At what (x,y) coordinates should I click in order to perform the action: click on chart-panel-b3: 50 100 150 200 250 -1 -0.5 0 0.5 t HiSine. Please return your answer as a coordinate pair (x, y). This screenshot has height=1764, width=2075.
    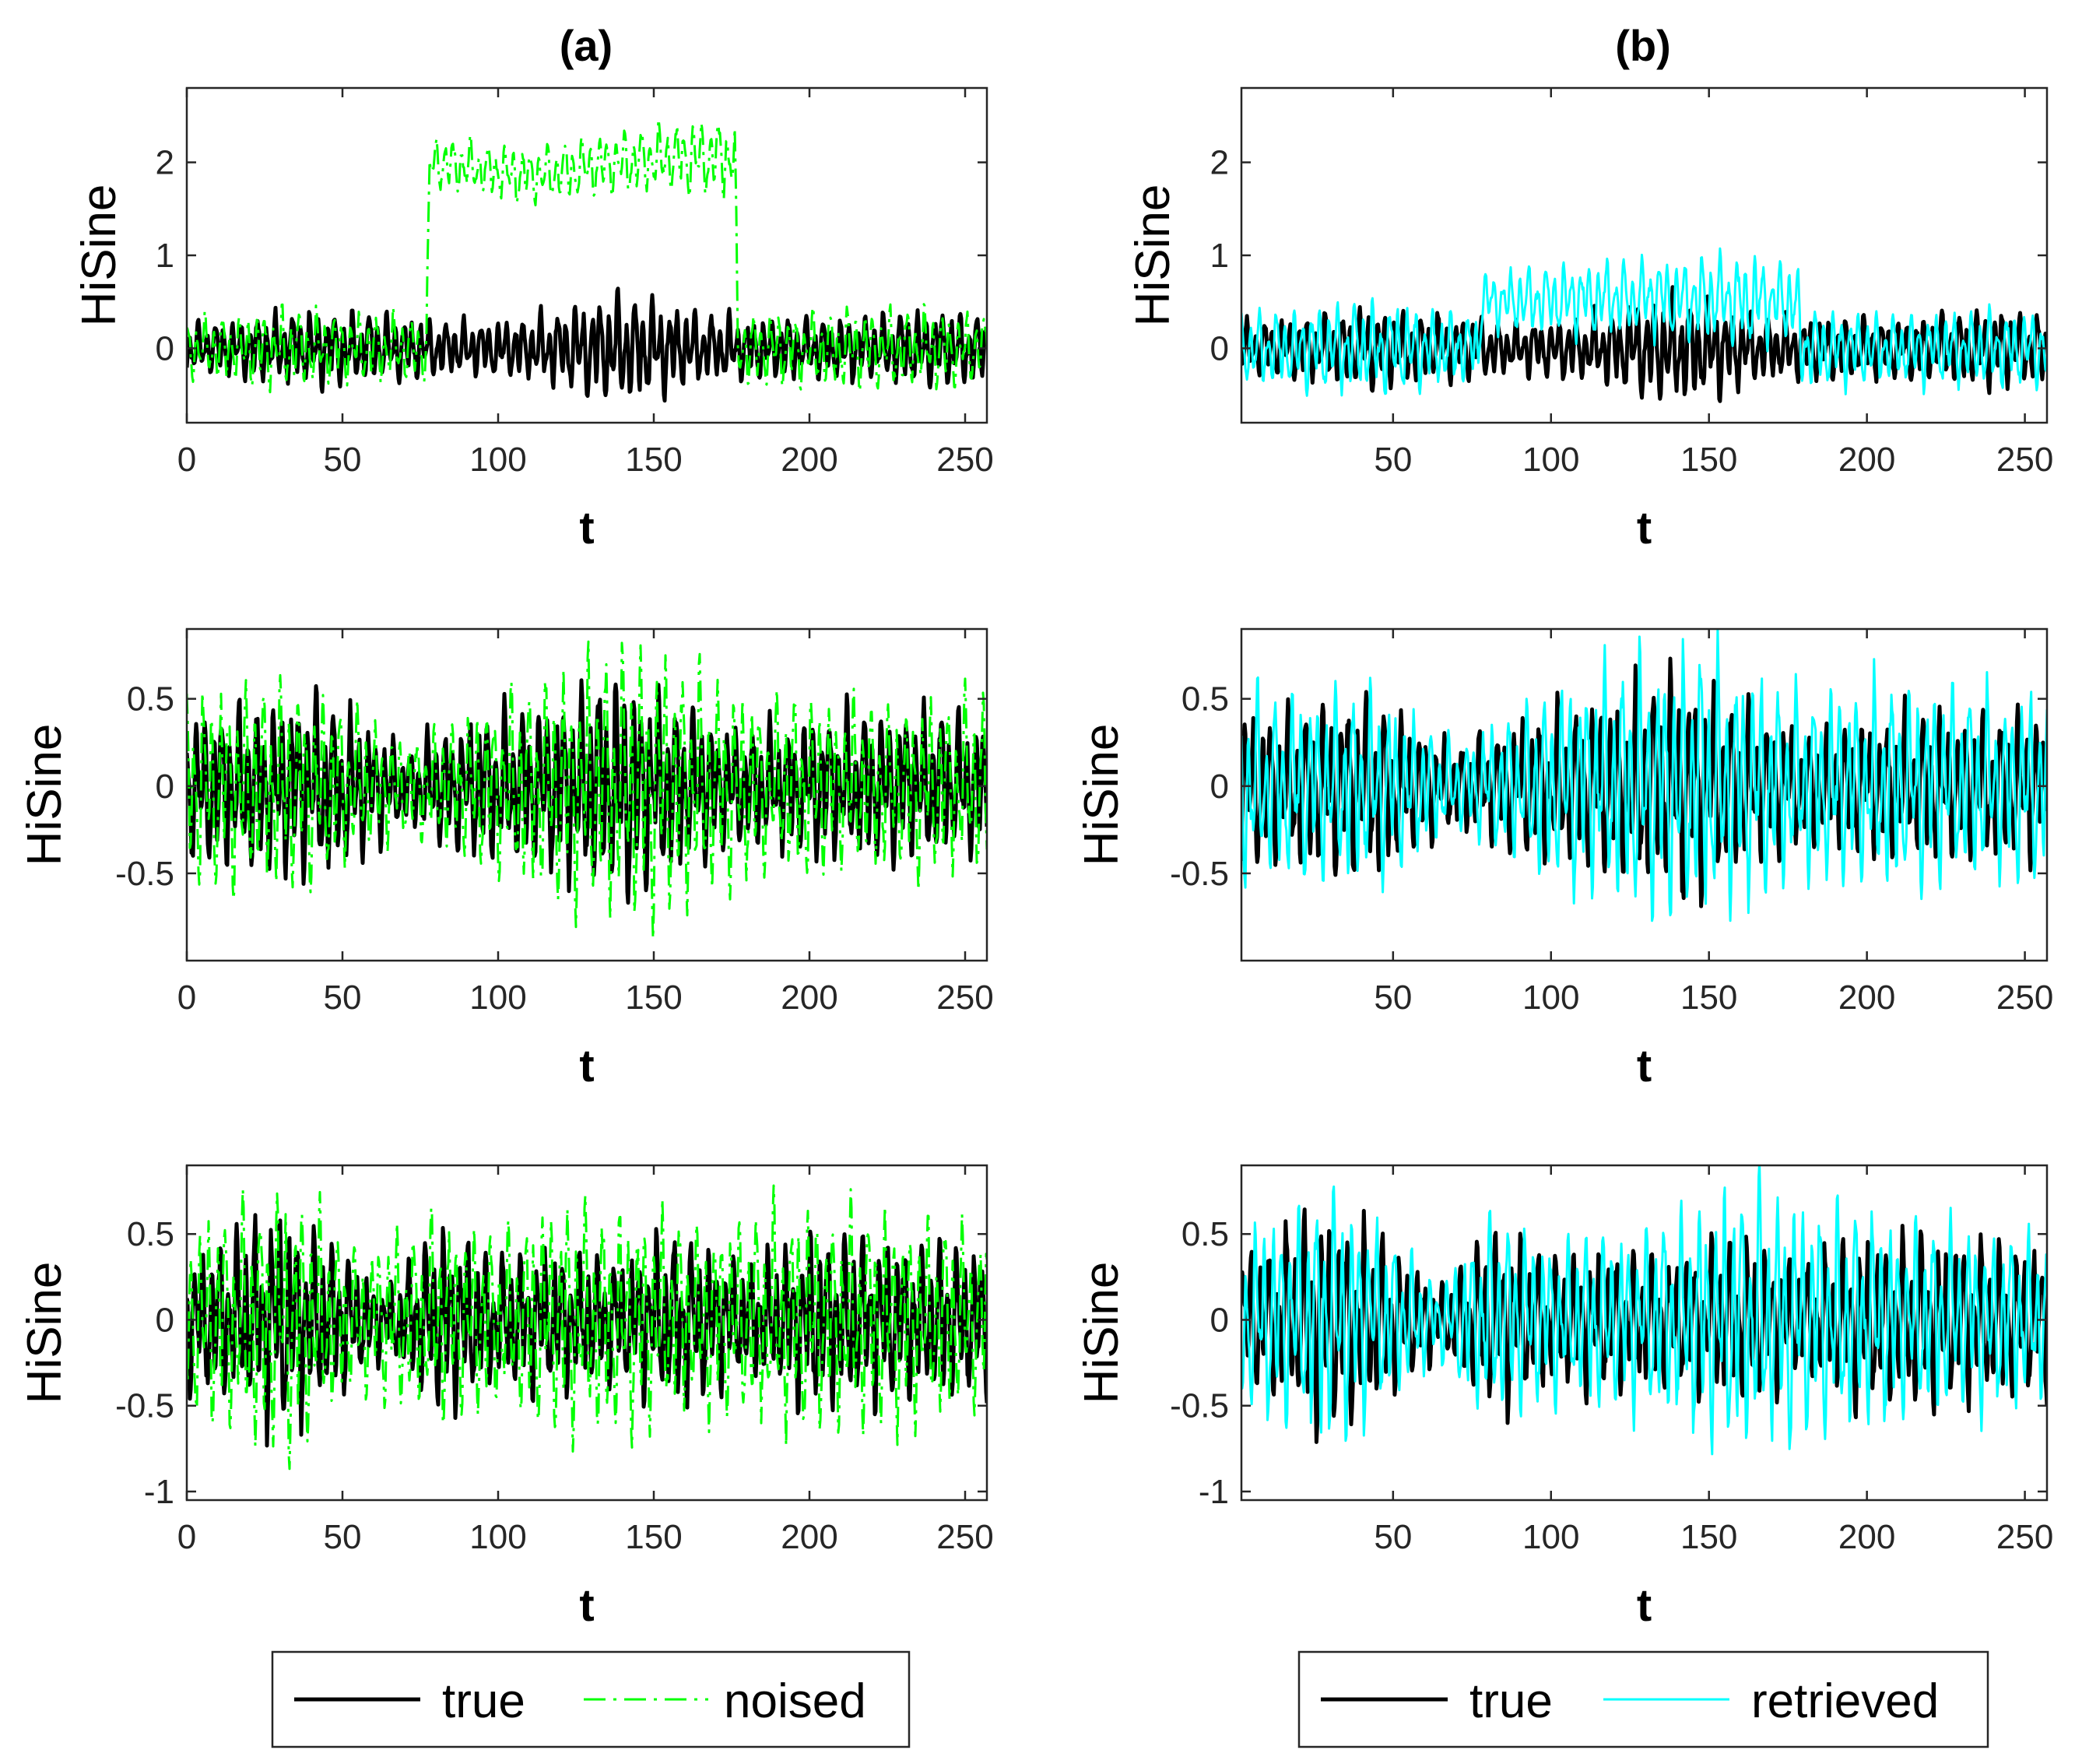
    Looking at the image, I should click on (1564, 1397).